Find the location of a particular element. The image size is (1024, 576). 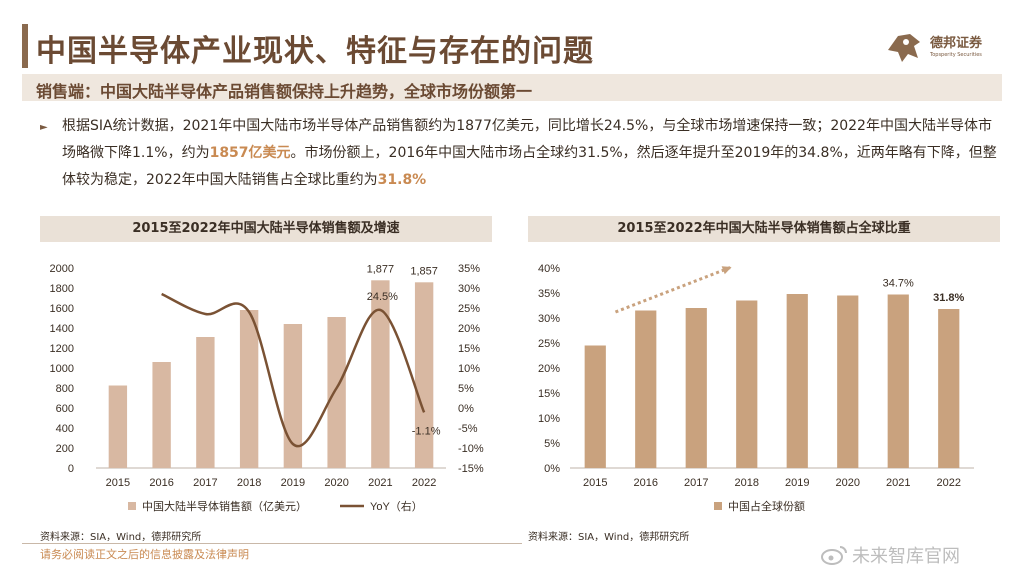

data-label: -1.1% is located at coordinates (426, 431).